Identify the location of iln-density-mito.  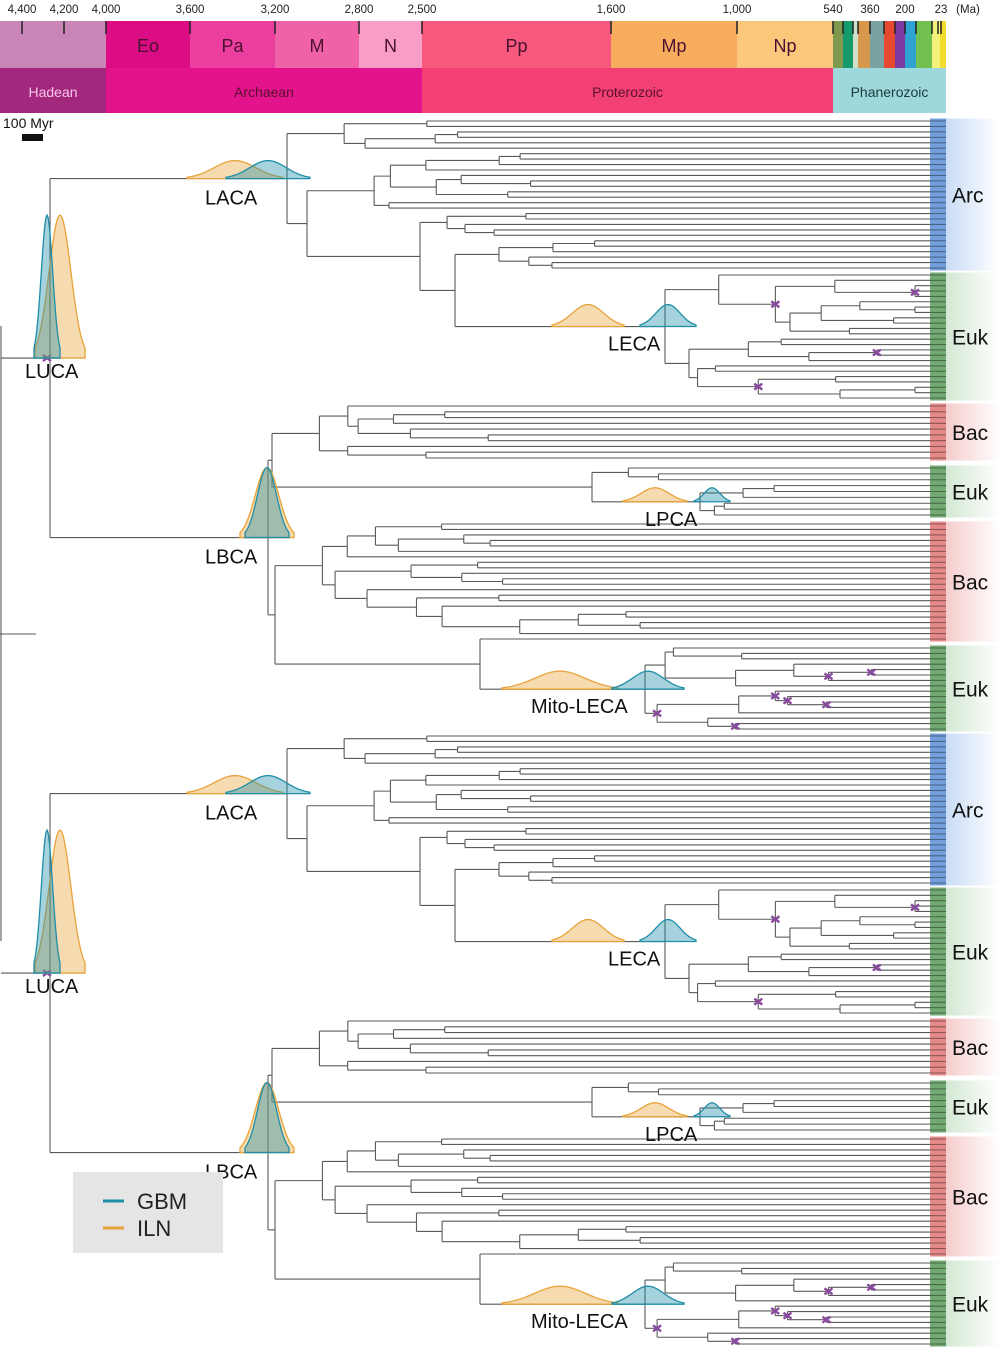
(560, 680).